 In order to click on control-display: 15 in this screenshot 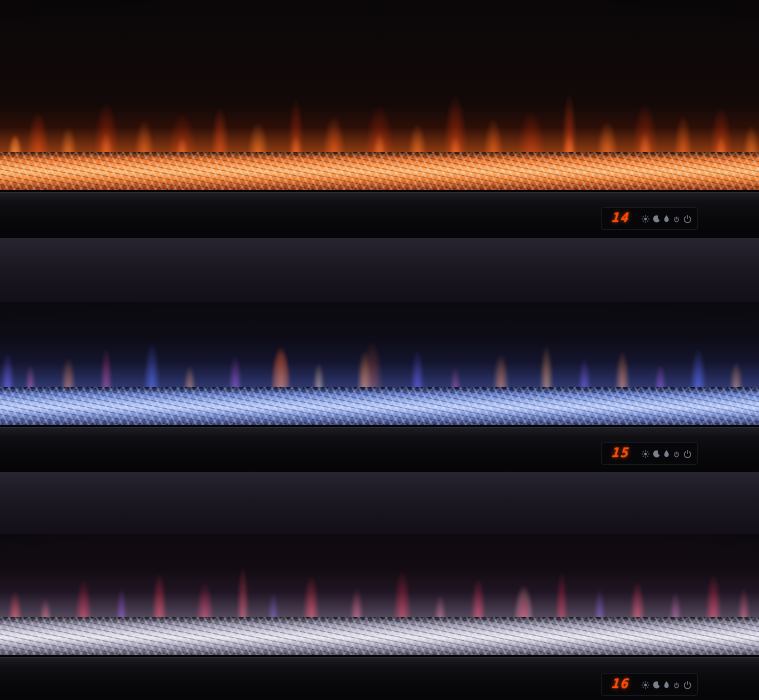, I will do `click(649, 453)`.